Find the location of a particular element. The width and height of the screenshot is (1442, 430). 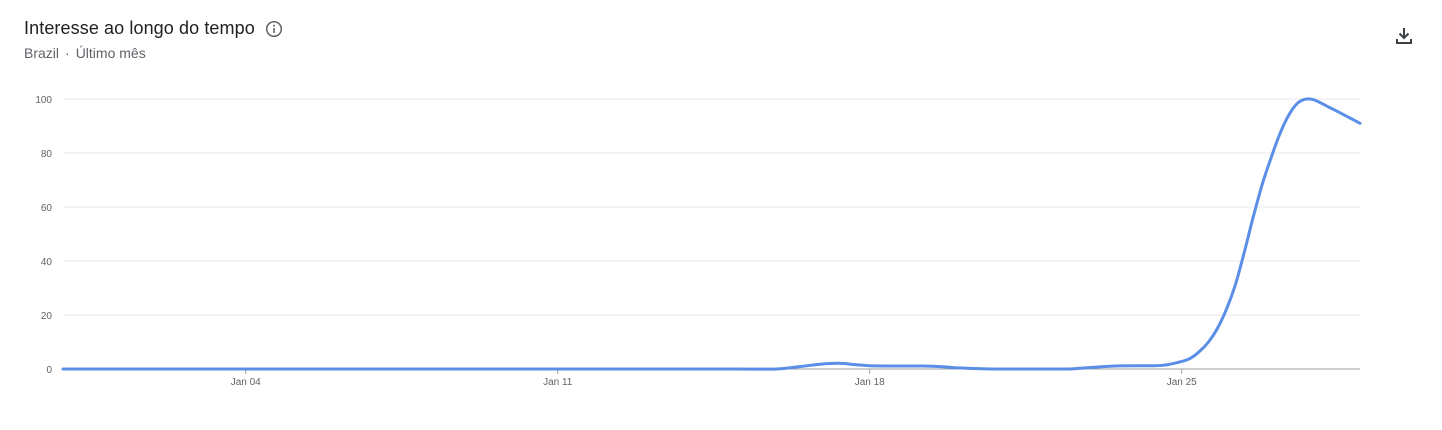

y-tick-label: 100 is located at coordinates (43, 100).